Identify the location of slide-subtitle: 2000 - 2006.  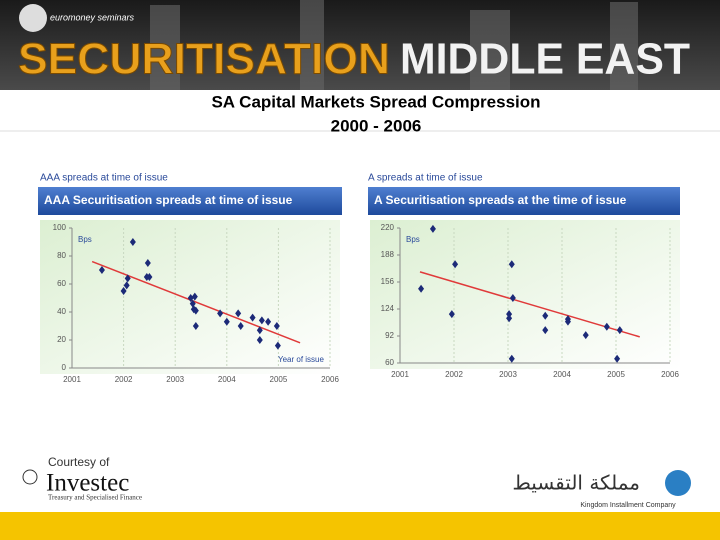
(376, 125).